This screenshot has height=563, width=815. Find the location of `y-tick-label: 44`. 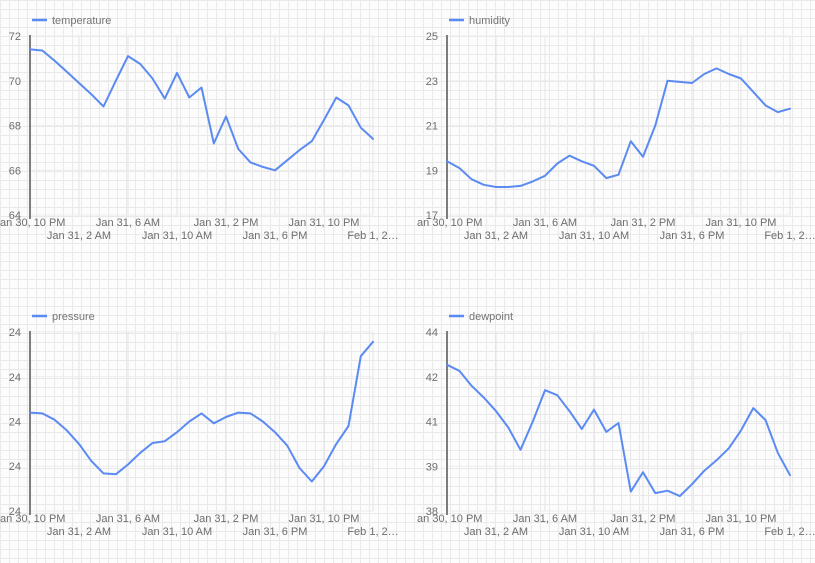

y-tick-label: 44 is located at coordinates (432, 333).